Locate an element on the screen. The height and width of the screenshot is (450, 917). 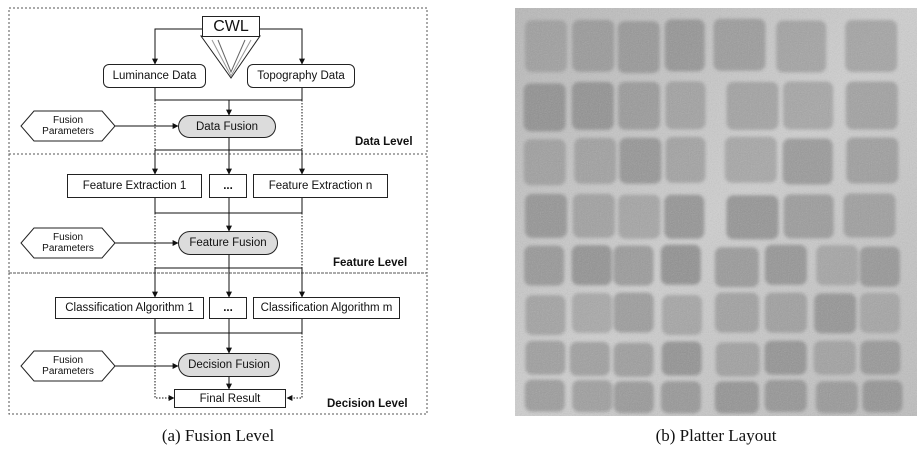
feature-fusion-node: Feature Fusion is located at coordinates (228, 243).